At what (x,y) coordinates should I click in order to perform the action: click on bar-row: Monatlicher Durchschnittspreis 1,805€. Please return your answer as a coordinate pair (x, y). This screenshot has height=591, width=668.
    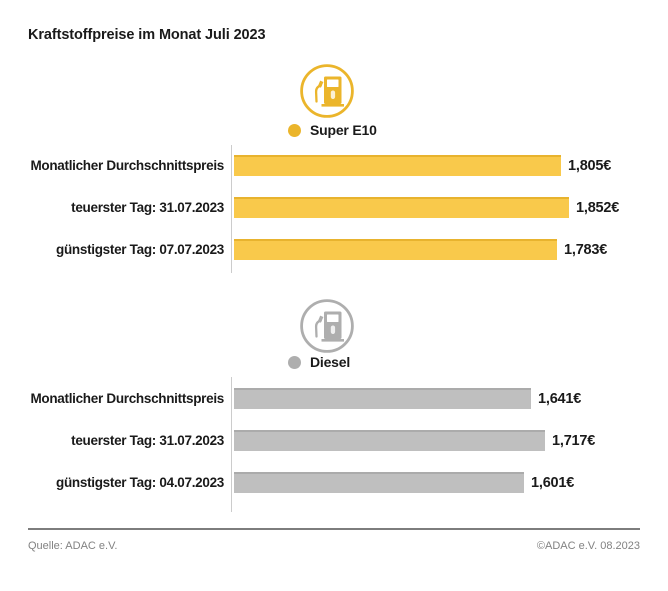
    Looking at the image, I should click on (334, 165).